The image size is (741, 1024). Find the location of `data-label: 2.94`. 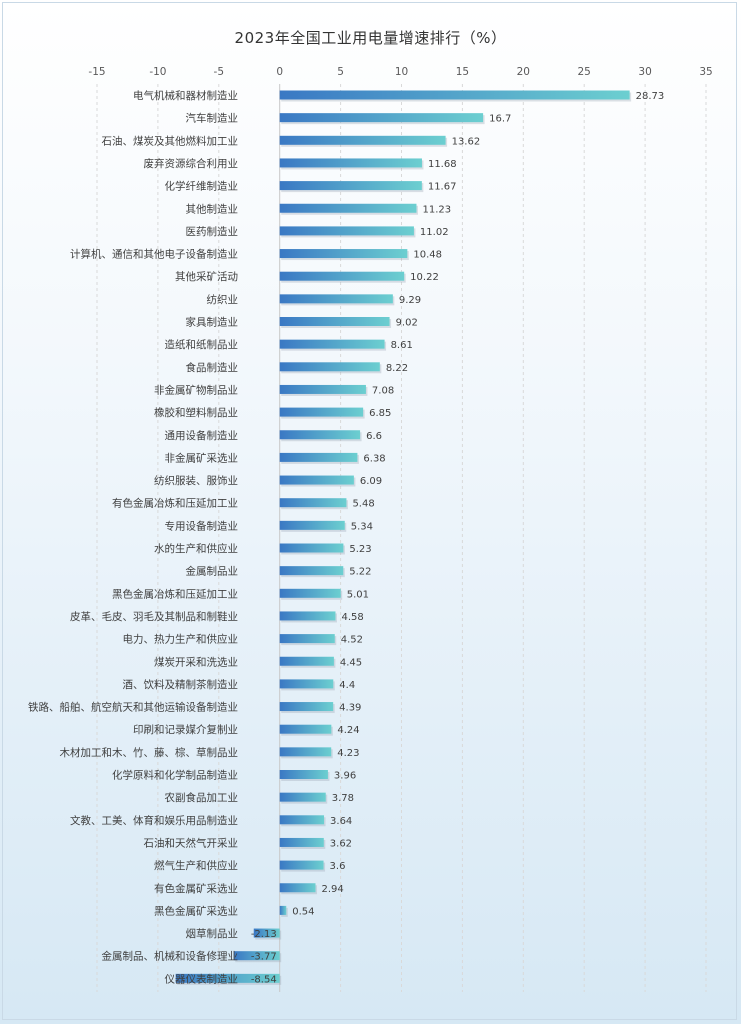

data-label: 2.94 is located at coordinates (333, 889).